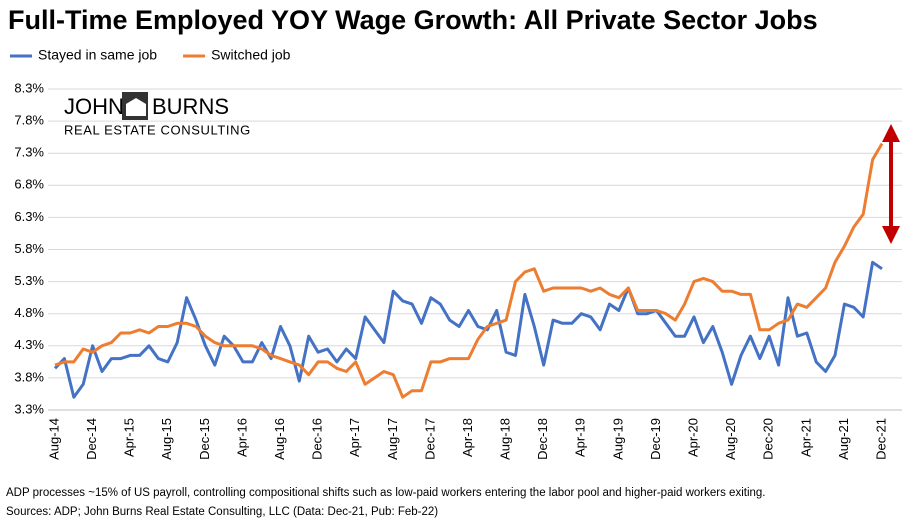 The image size is (922, 527). I want to click on x-tick-label: Dec-16, so click(317, 439).